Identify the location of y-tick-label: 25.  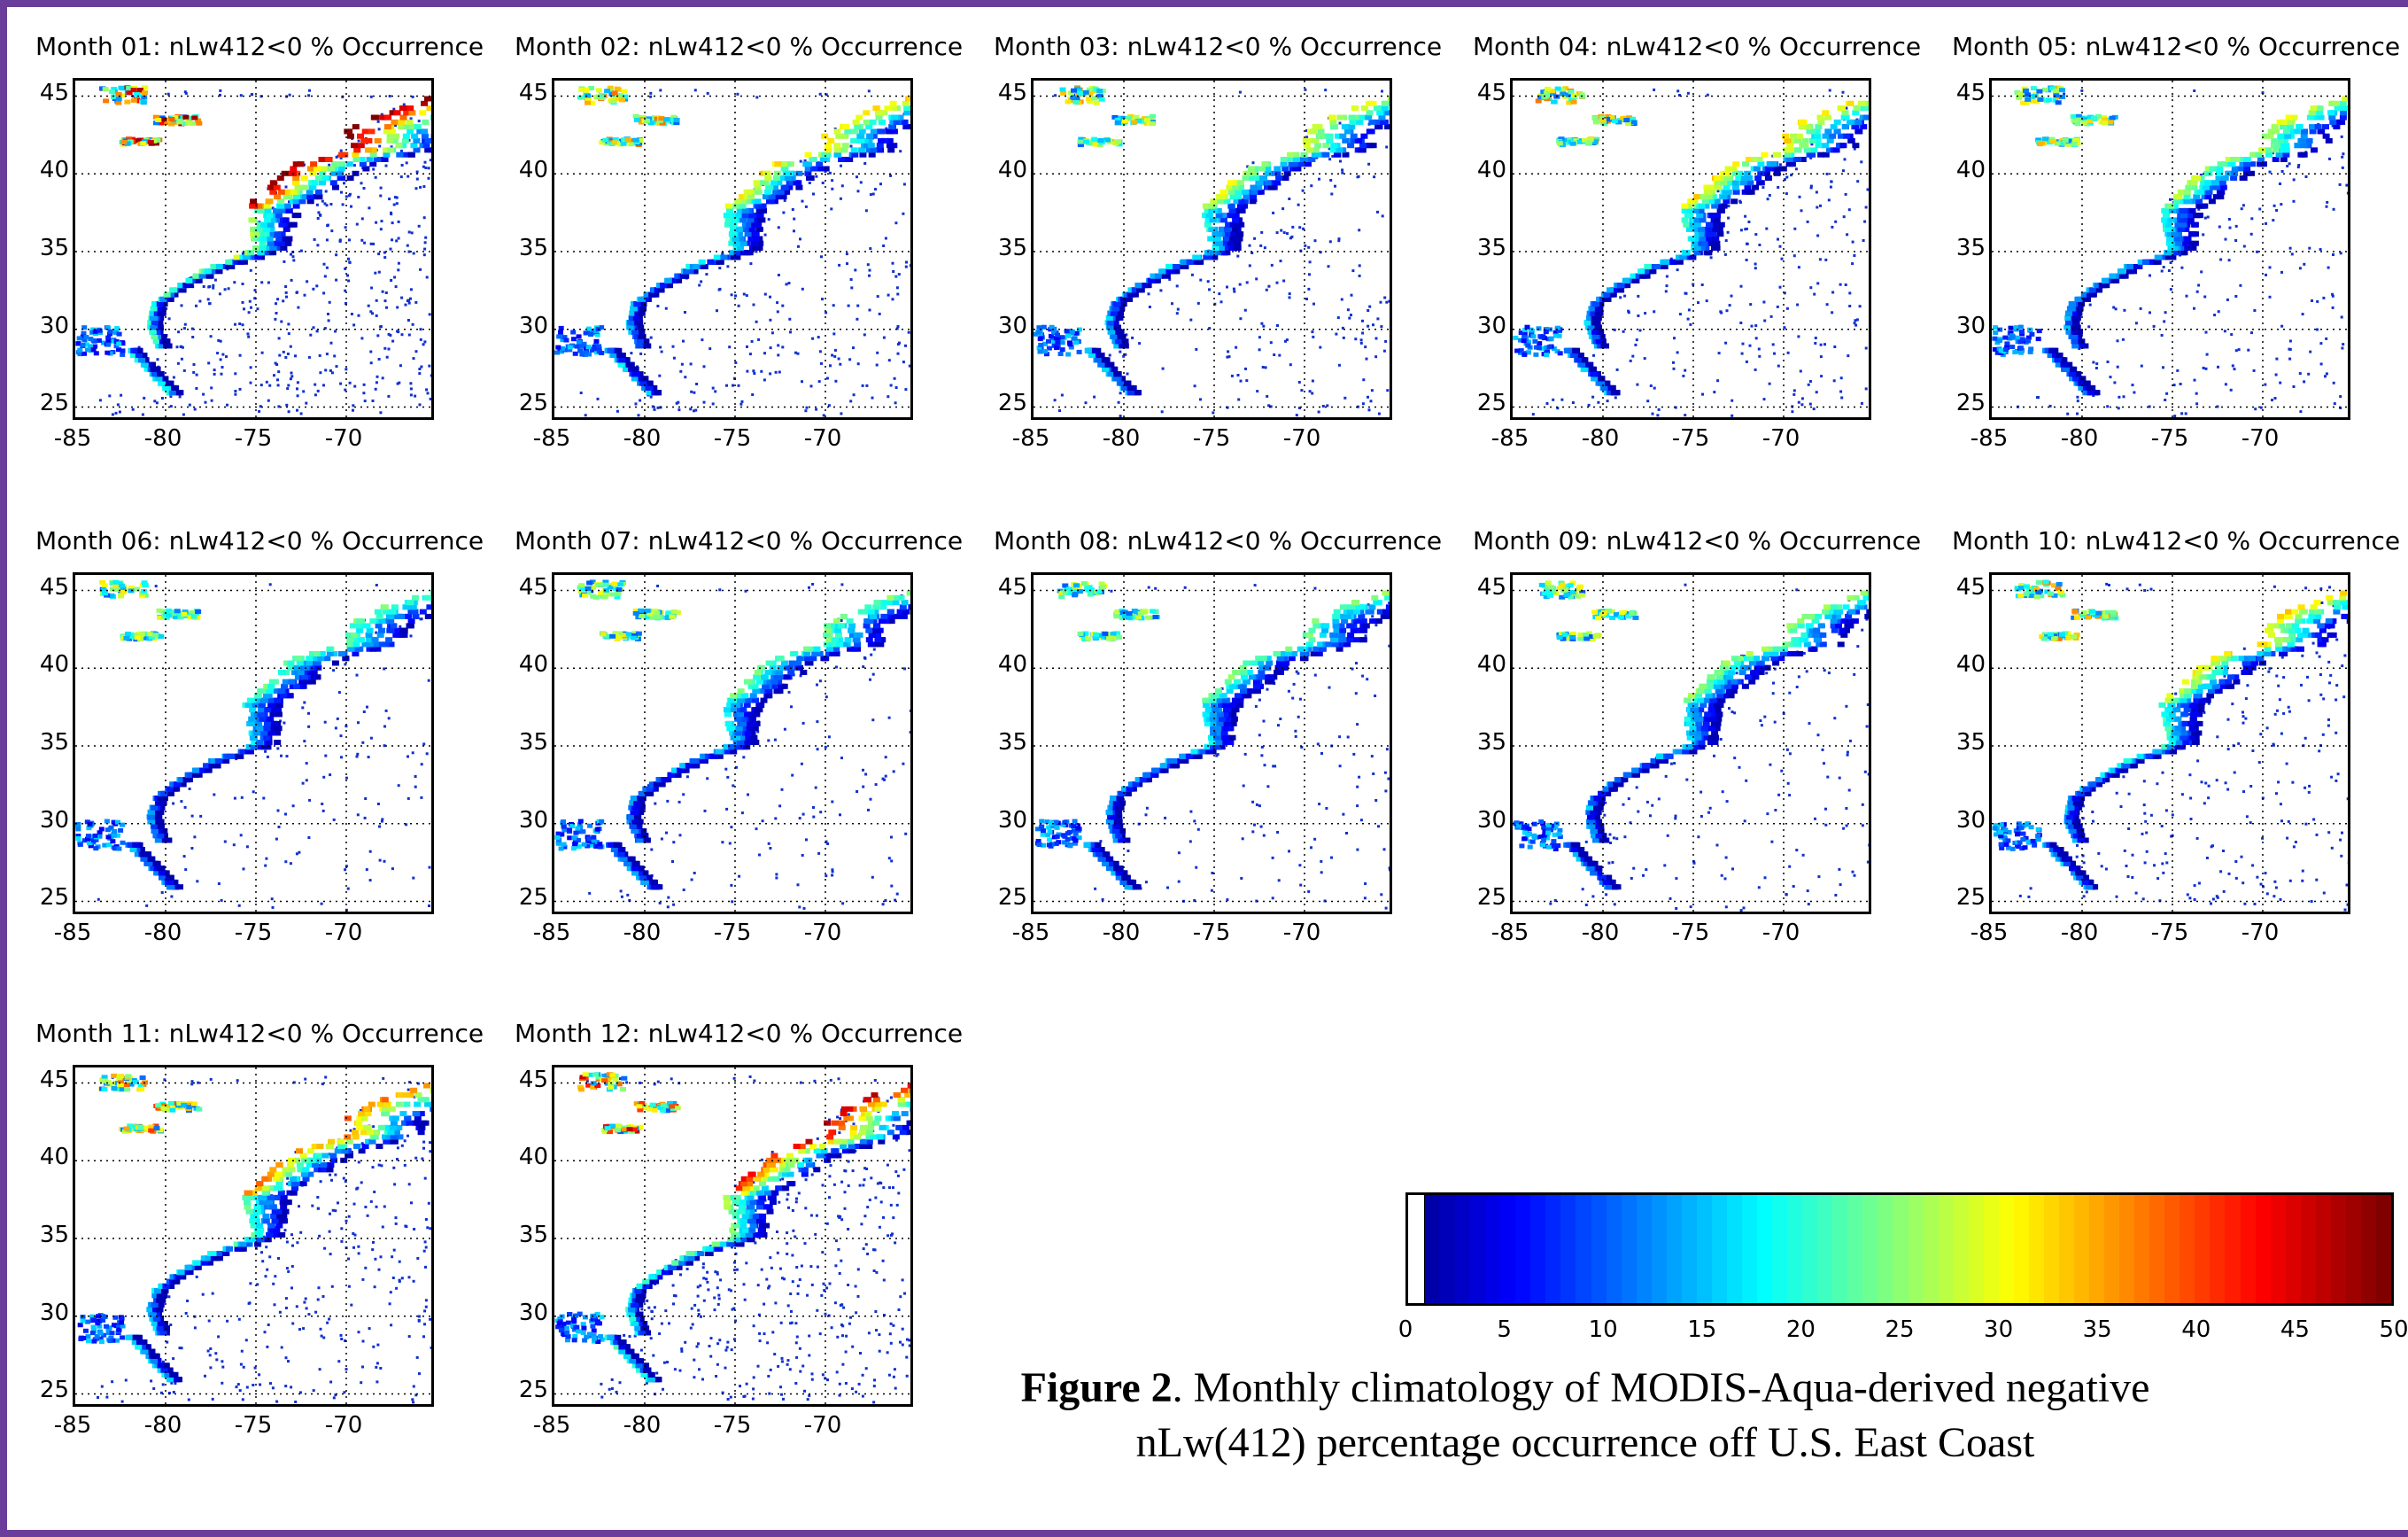
(1012, 403).